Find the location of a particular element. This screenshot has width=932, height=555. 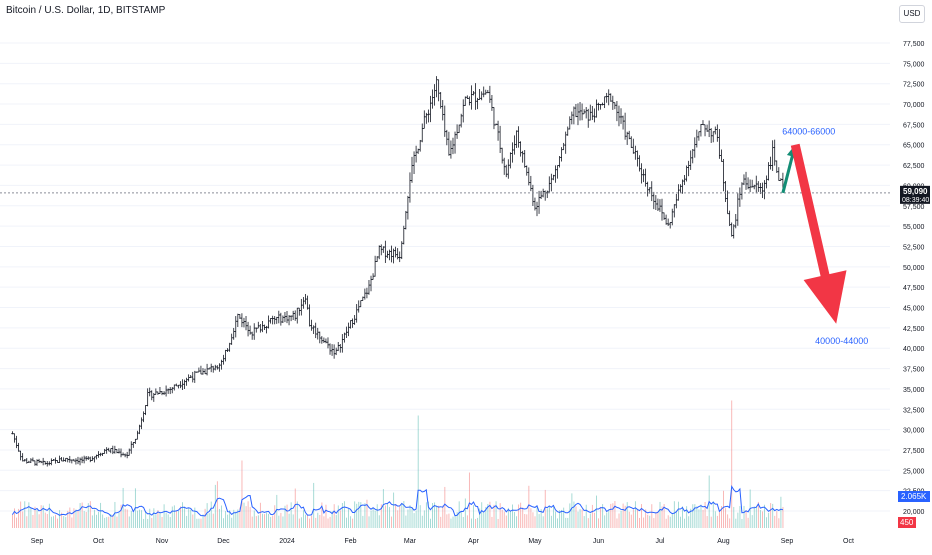

volume-average-tag-background is located at coordinates (914, 496).